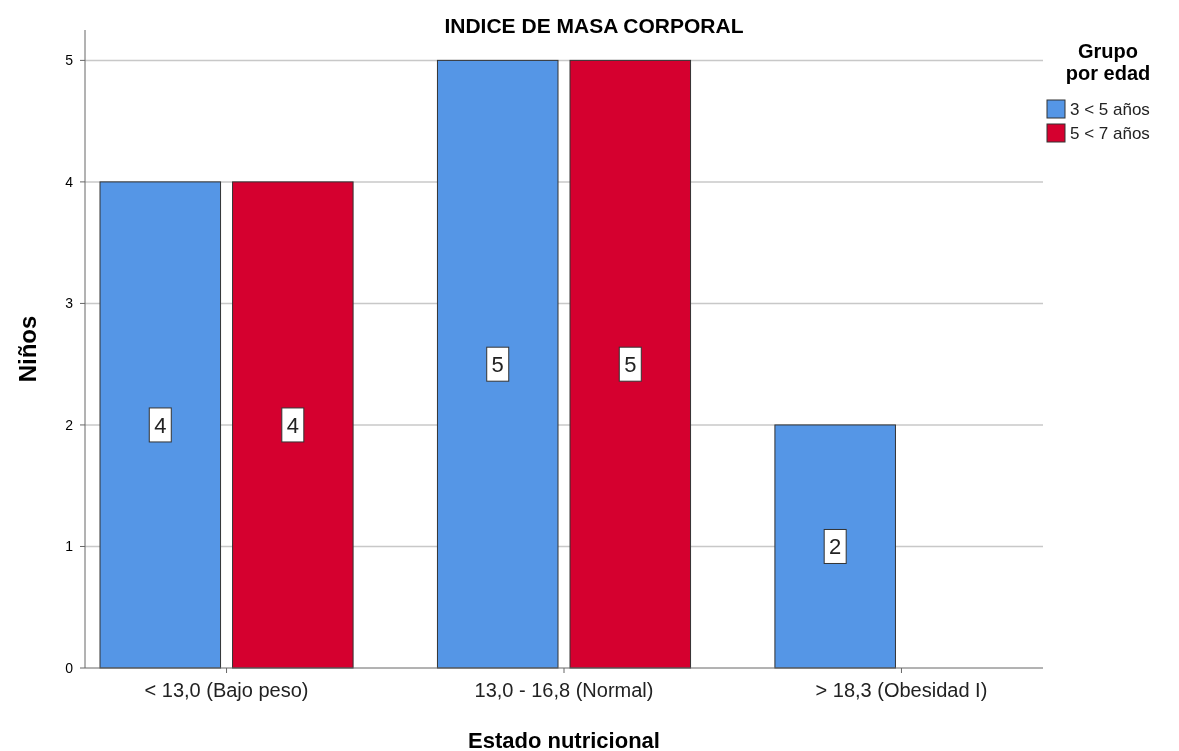  Describe the element at coordinates (1108, 62) in the screenshot. I see `legend-title: Grupo por edad` at that location.